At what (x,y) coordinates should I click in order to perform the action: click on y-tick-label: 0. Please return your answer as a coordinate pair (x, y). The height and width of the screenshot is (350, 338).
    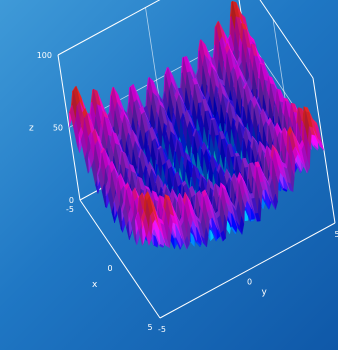
    Looking at the image, I should click on (249, 282).